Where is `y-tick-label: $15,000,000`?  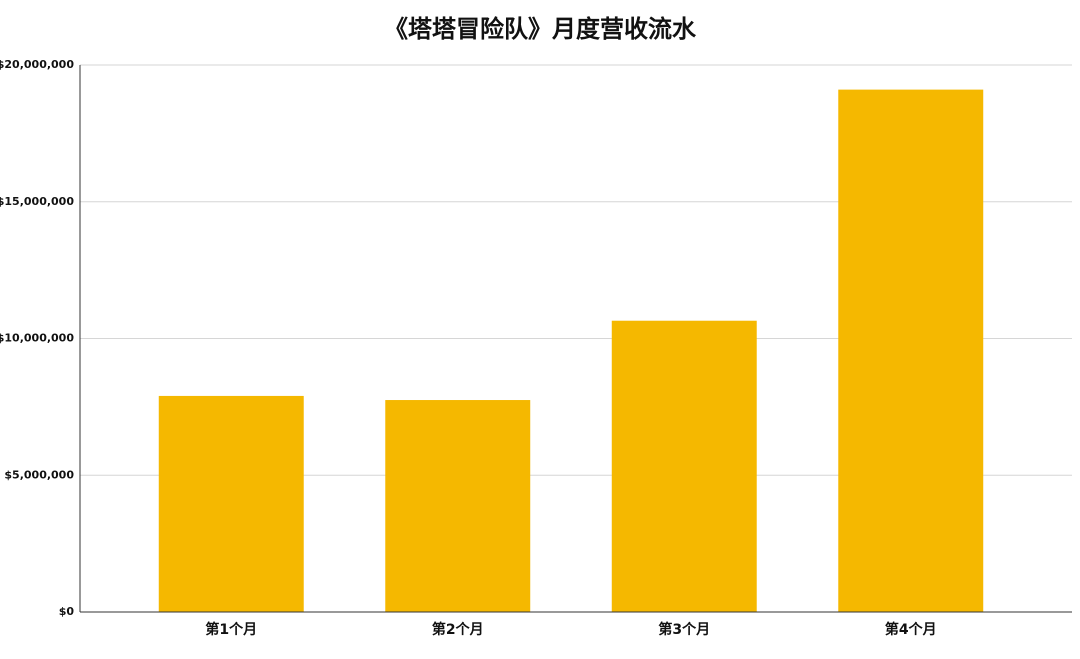
y-tick-label: $15,000,000 is located at coordinates (37, 201).